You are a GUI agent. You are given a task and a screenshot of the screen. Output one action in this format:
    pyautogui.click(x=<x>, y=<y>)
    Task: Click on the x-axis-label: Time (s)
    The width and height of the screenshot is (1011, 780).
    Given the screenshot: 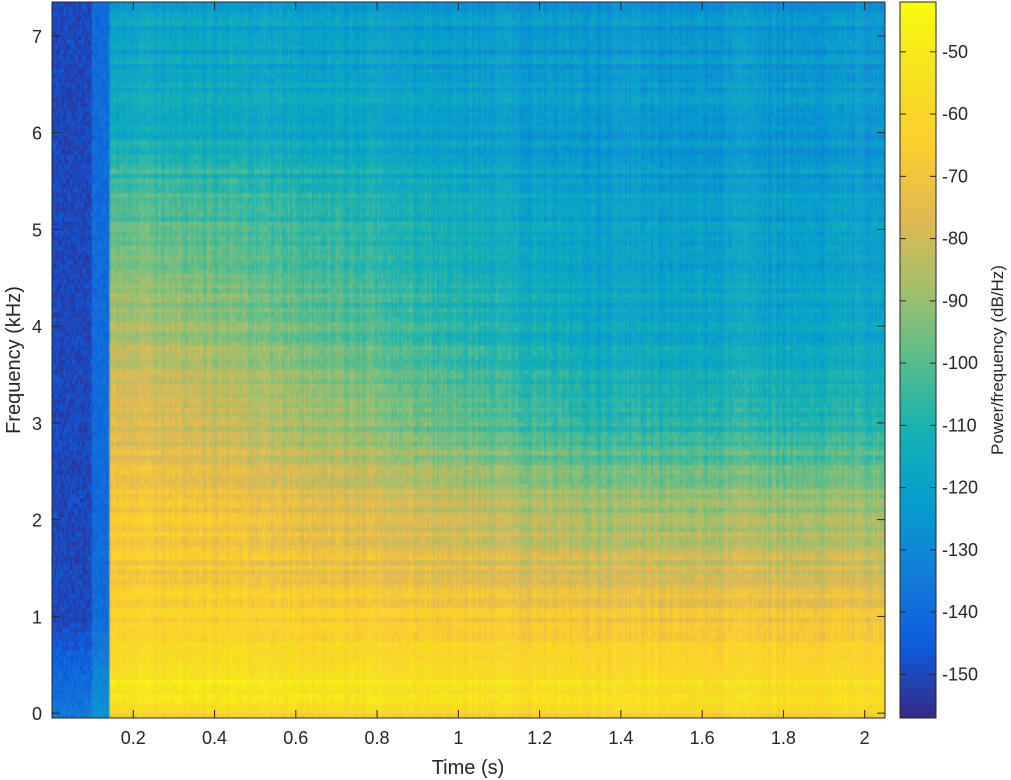 What is the action you would take?
    pyautogui.click(x=468, y=768)
    